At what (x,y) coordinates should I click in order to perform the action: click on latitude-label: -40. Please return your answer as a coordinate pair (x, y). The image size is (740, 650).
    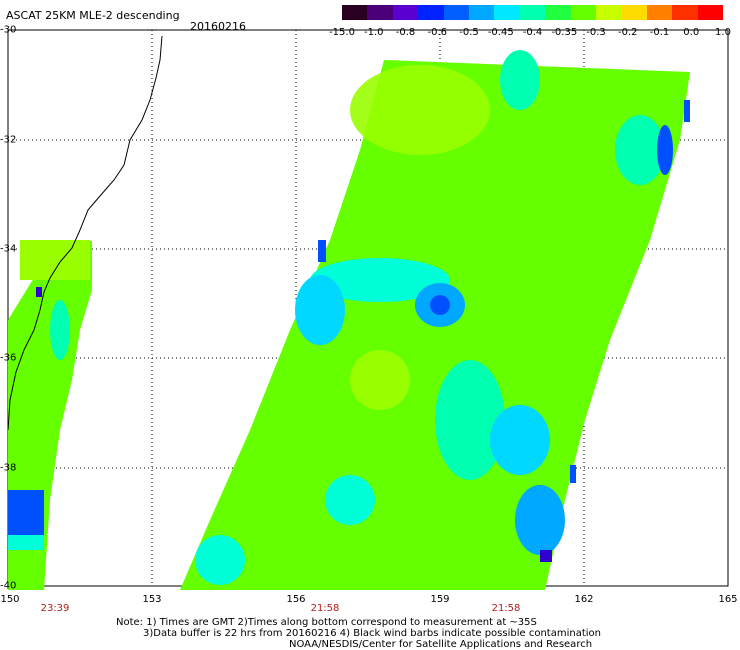
    Looking at the image, I should click on (8, 586).